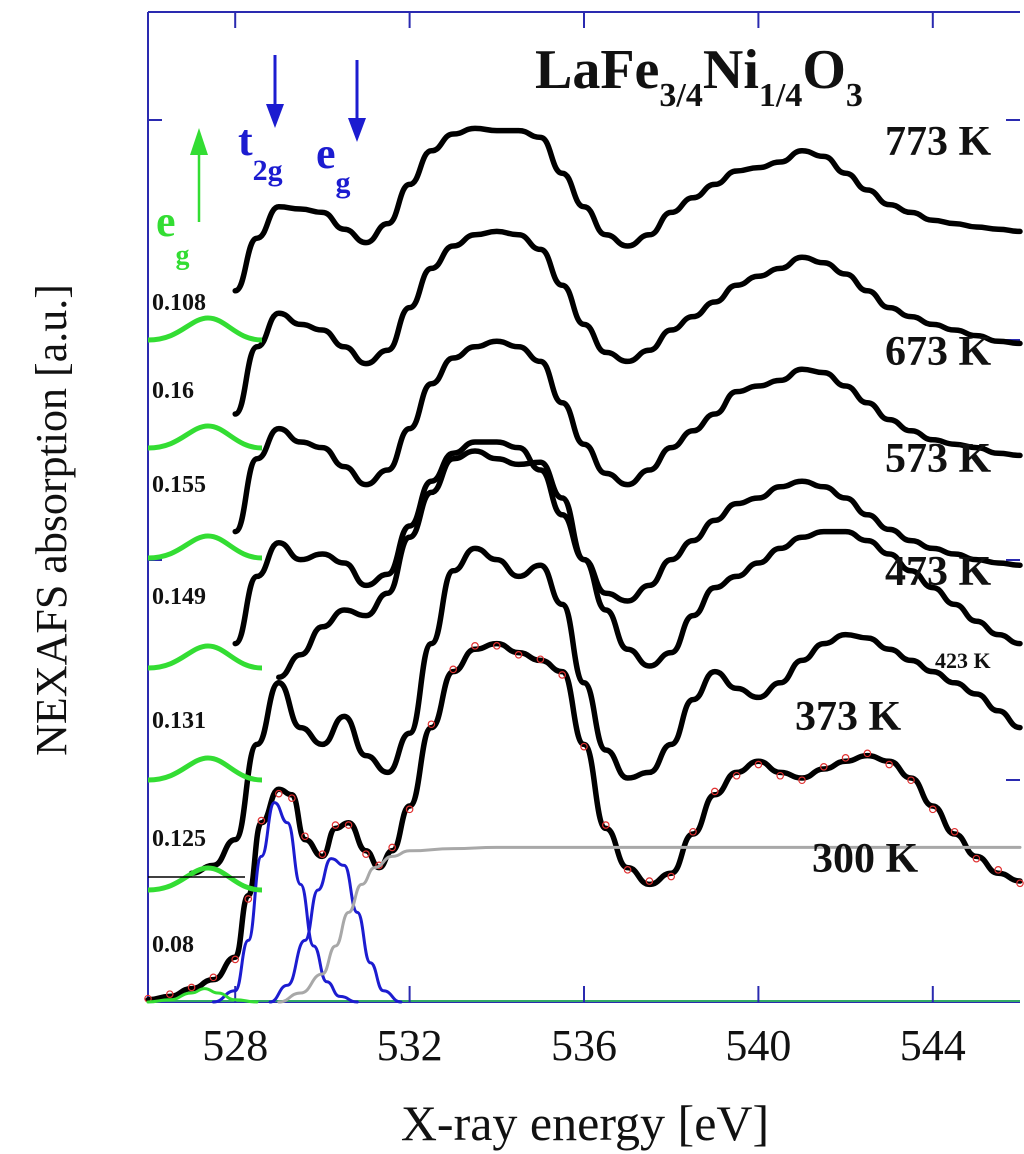 This screenshot has height=1154, width=1024. I want to click on temperature-label: 423 K, so click(963, 660).